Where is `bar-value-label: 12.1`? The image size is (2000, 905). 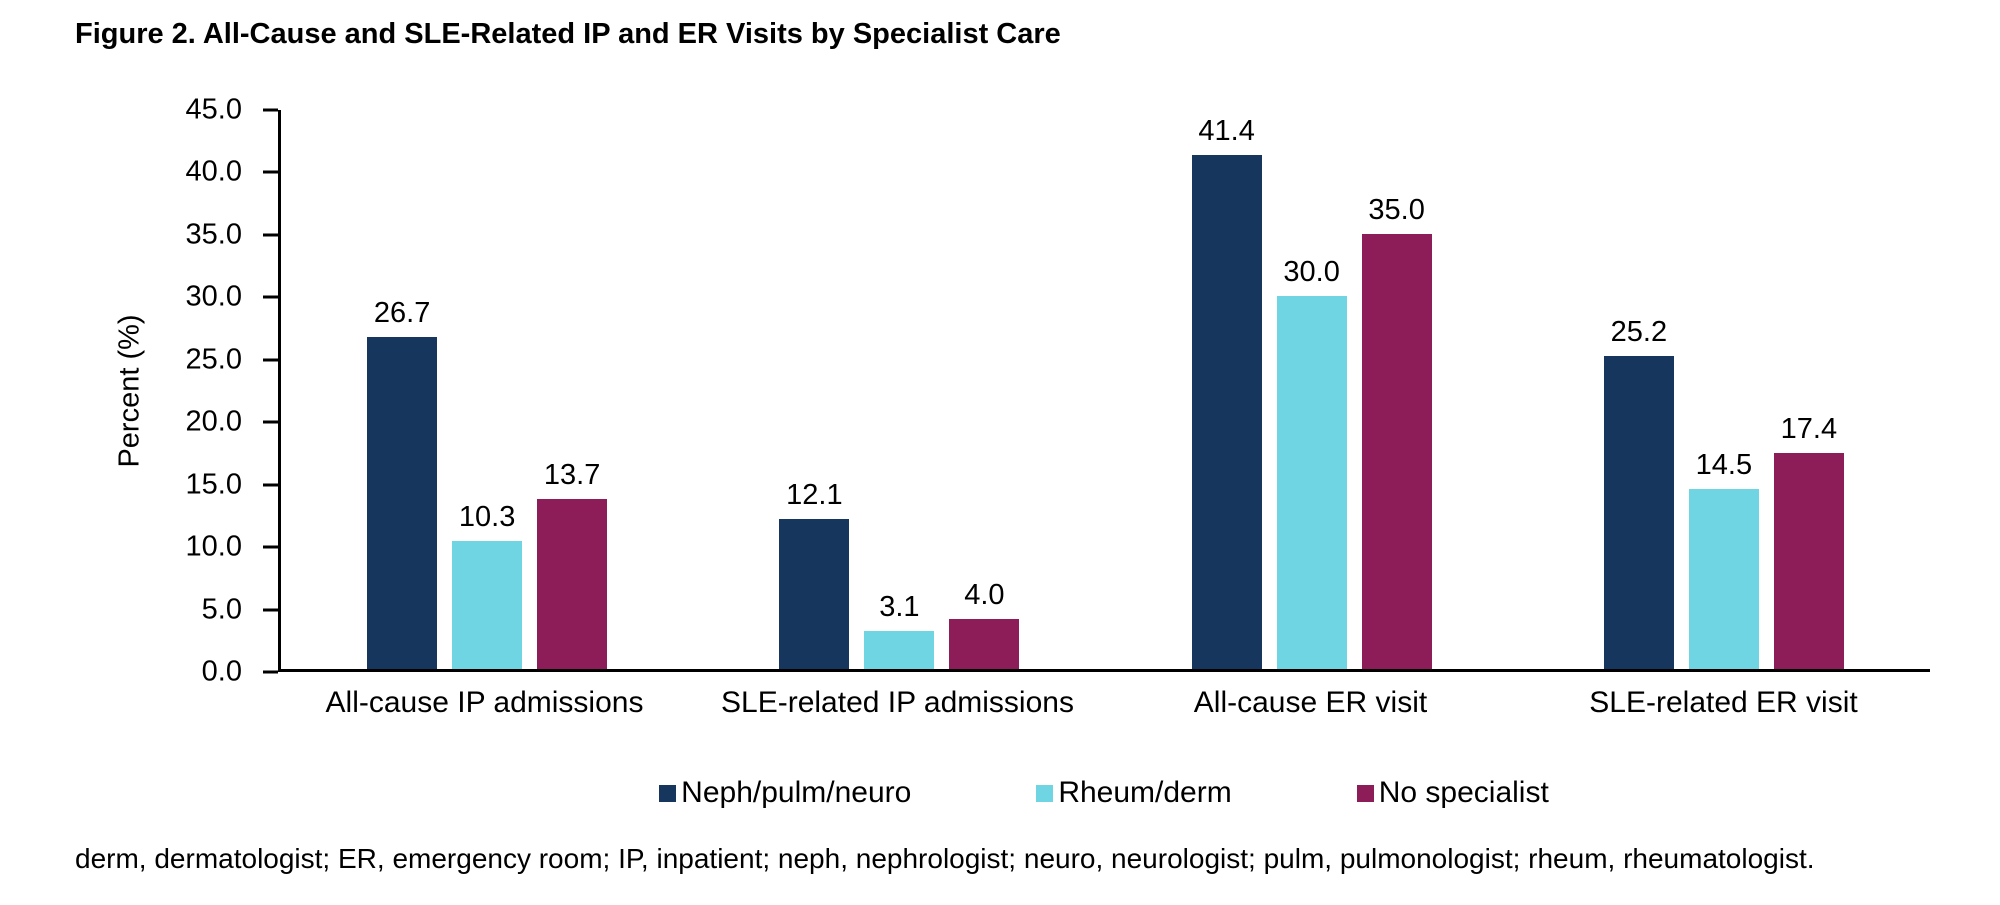 bar-value-label: 12.1 is located at coordinates (814, 494).